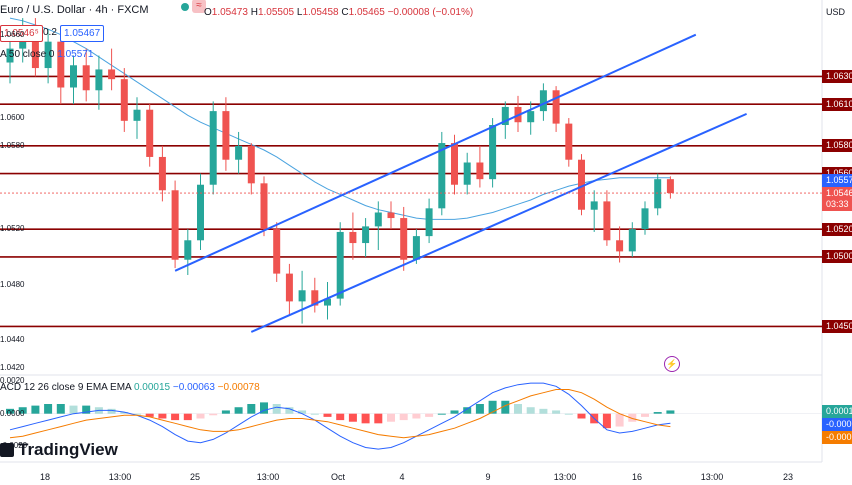 The image size is (852, 485). I want to click on spread-value: 0.2, so click(50, 32).